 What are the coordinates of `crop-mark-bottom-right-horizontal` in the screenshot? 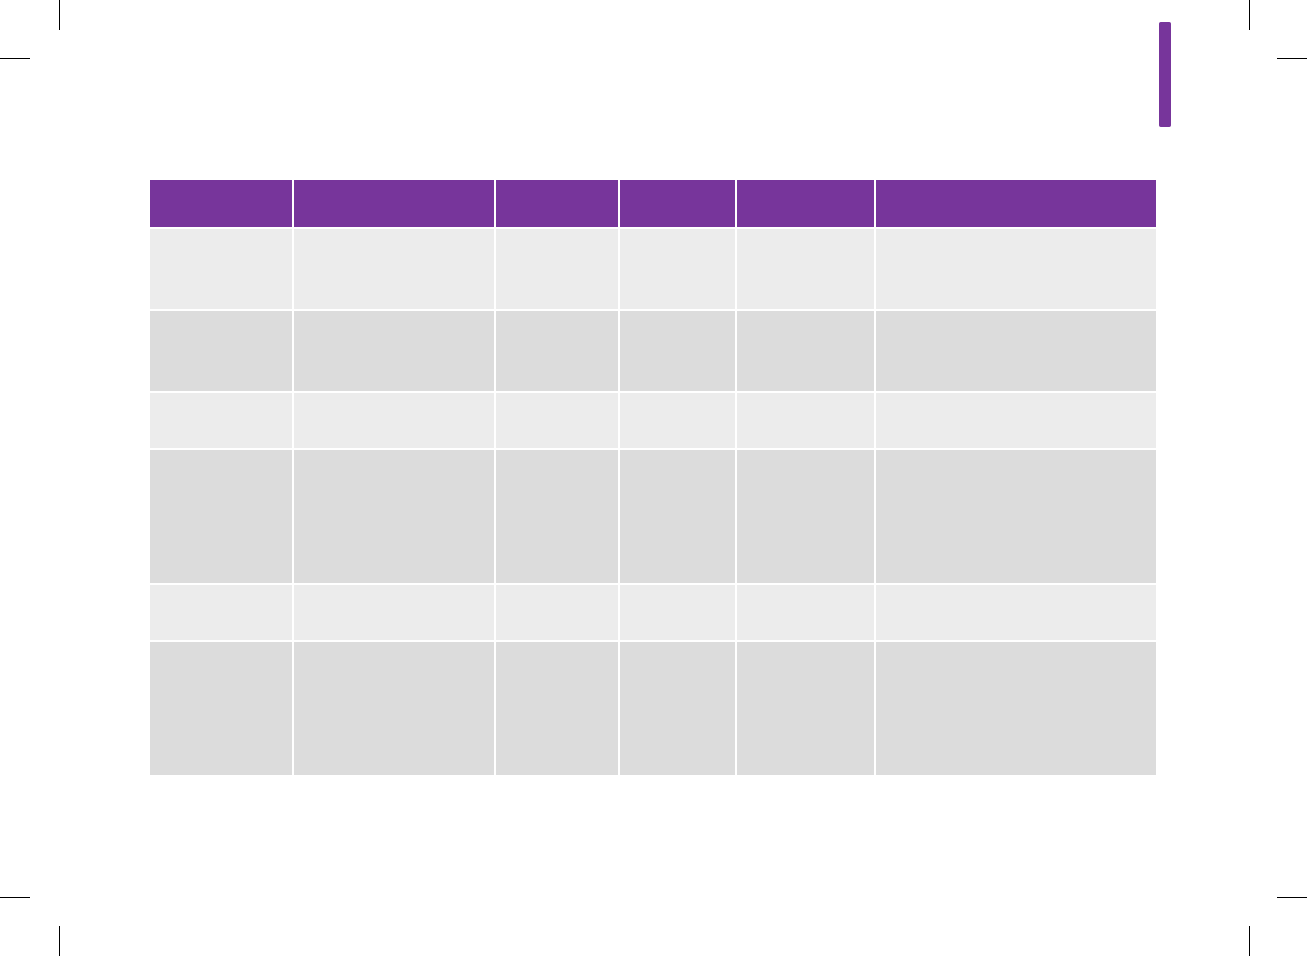 It's located at (1292, 897).